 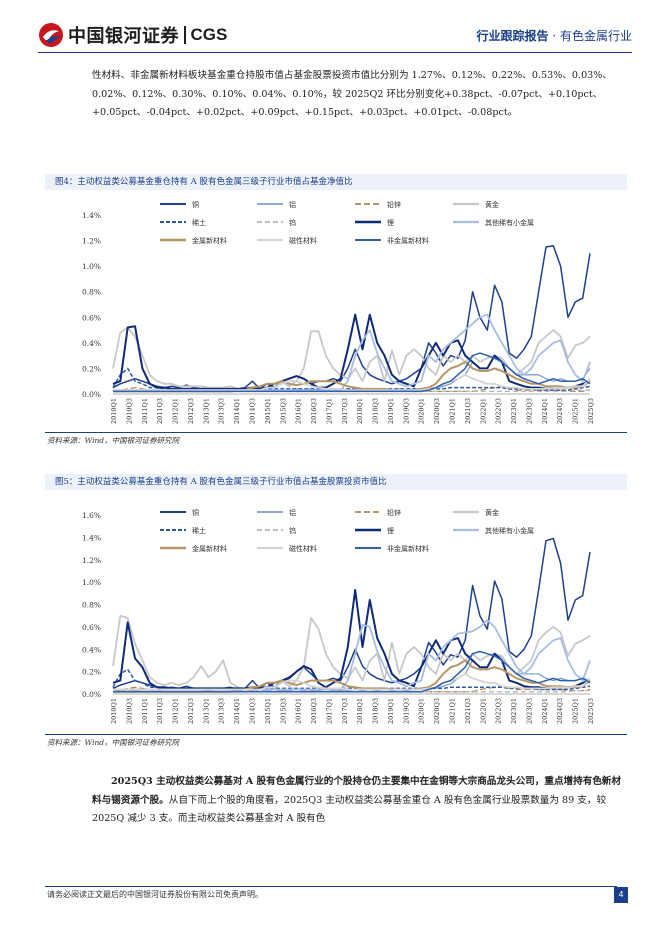 What do you see at coordinates (378, 204) in the screenshot?
I see `legend-item: 铅锌` at bounding box center [378, 204].